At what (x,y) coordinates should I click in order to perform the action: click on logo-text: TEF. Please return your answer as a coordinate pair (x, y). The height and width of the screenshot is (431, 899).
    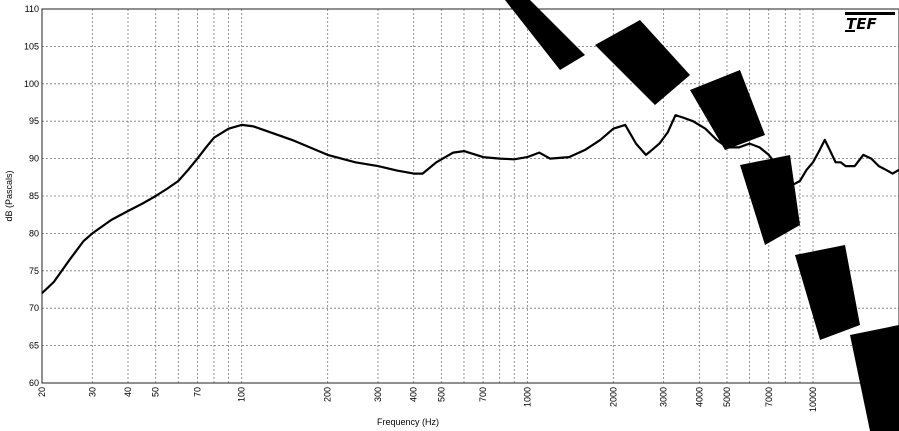
    Looking at the image, I should click on (861, 24).